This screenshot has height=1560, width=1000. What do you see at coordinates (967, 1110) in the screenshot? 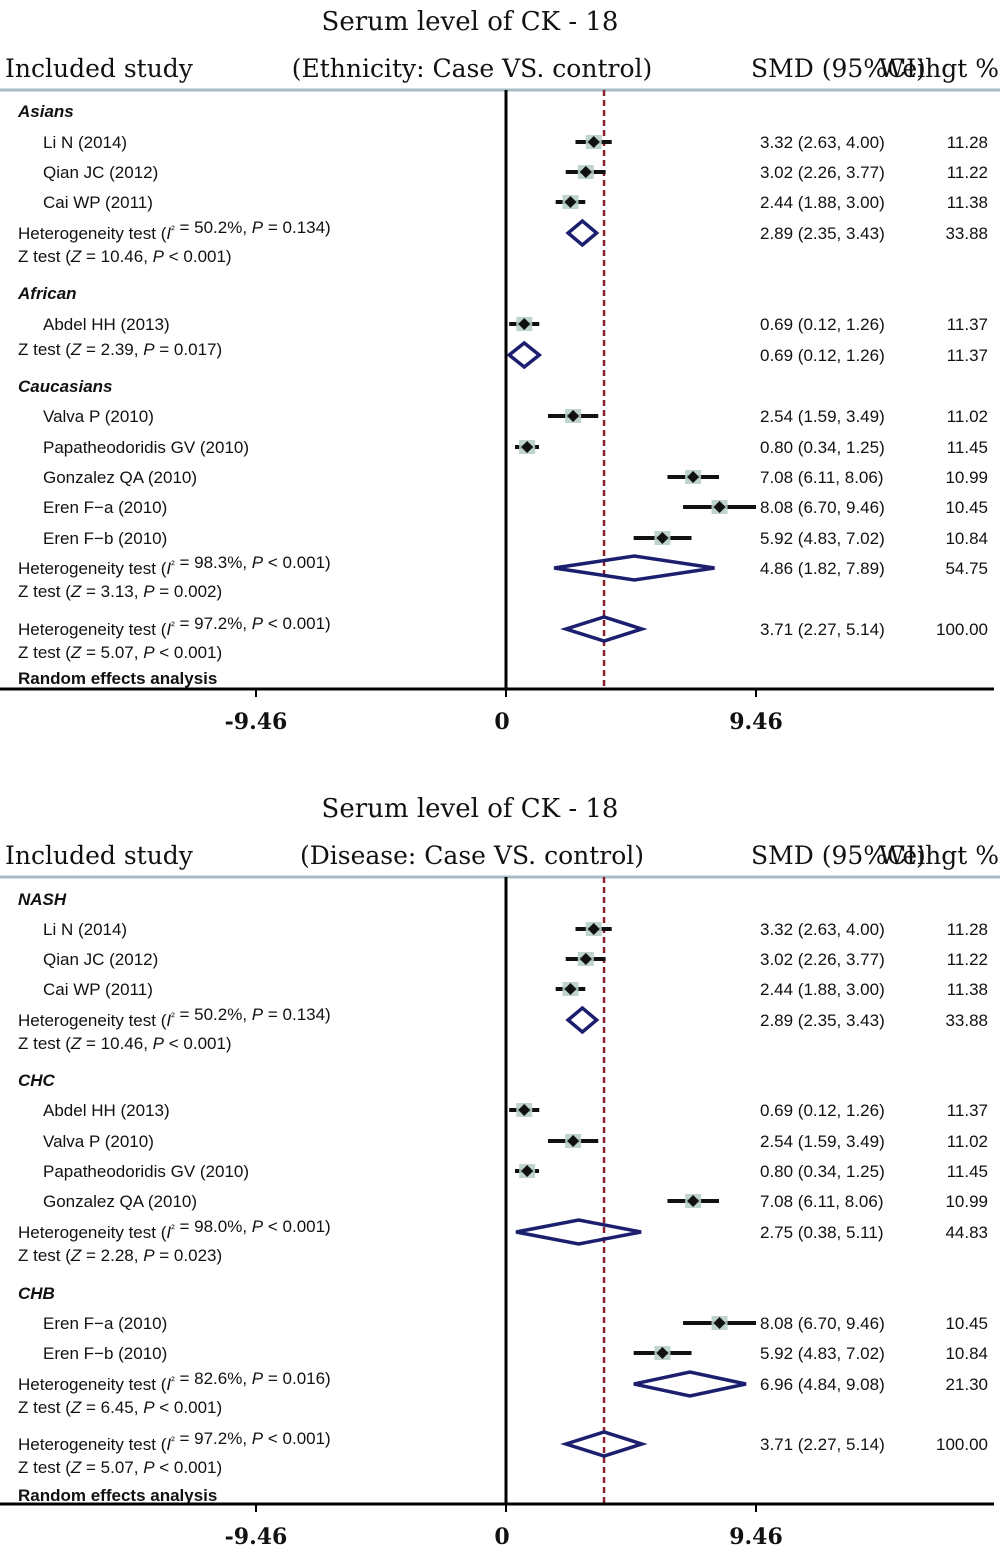
I see `study-weight: 11.37` at bounding box center [967, 1110].